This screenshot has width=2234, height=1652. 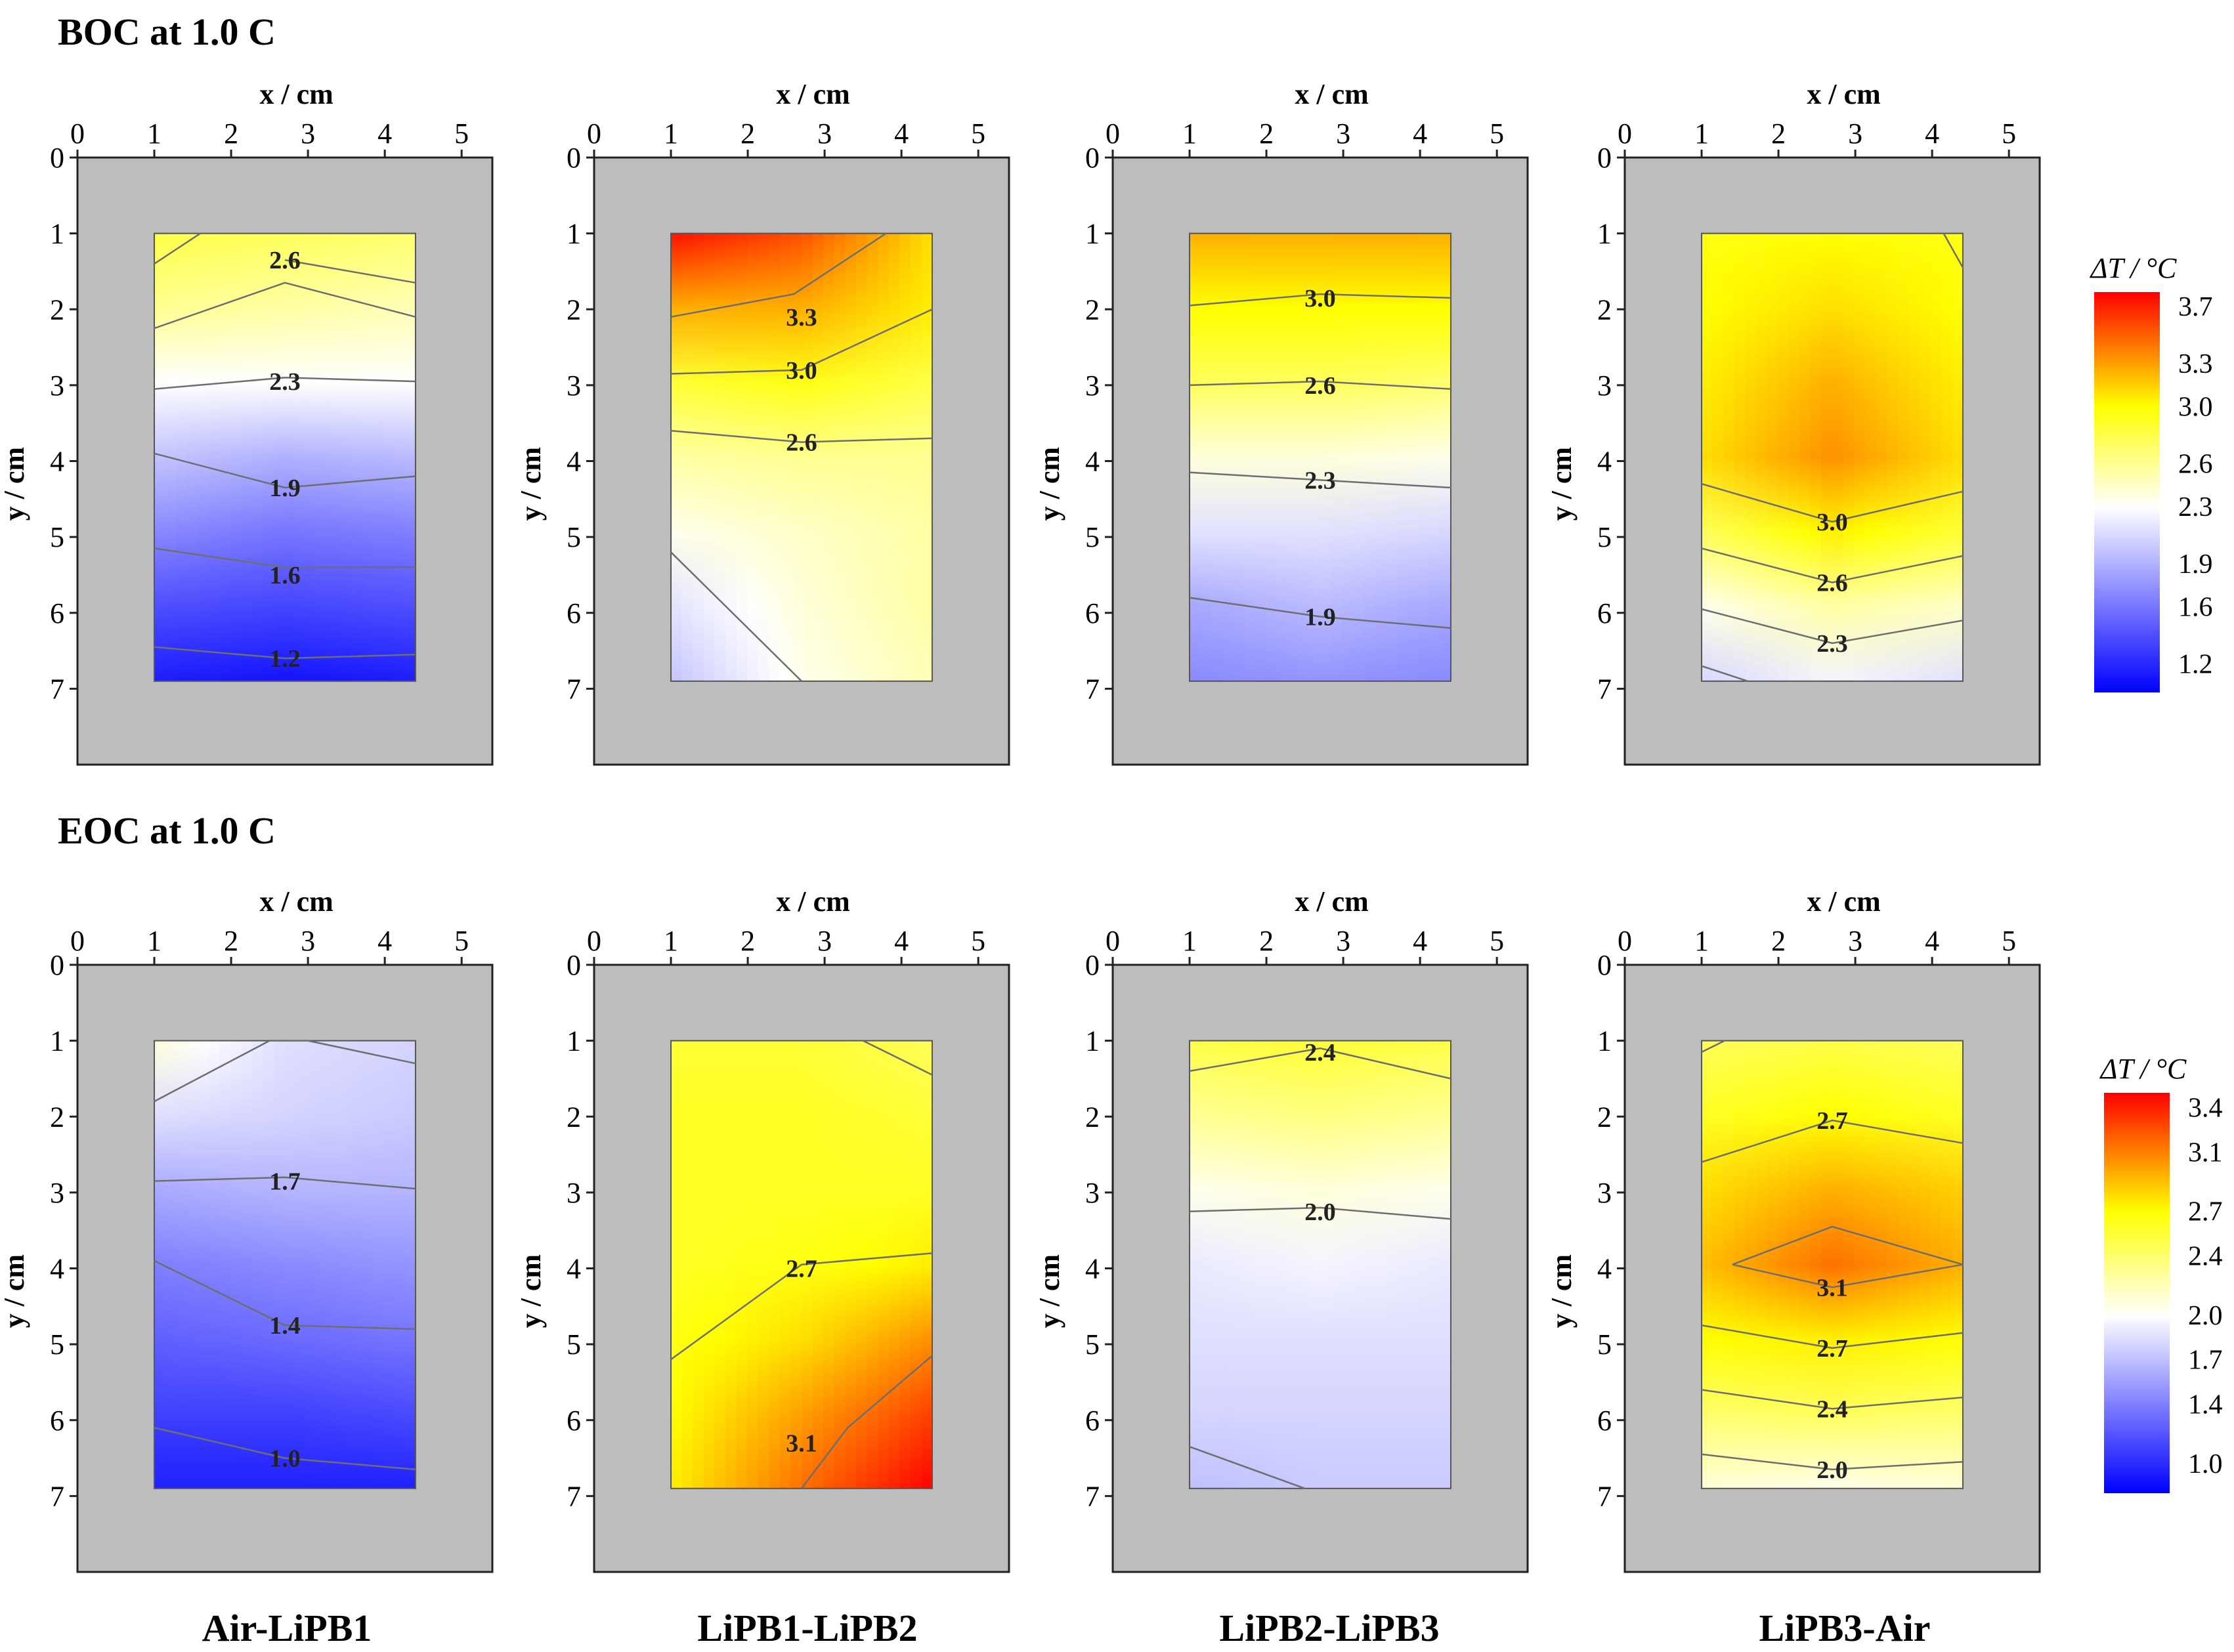 I want to click on contour-label: 2.0, so click(x=1832, y=1470).